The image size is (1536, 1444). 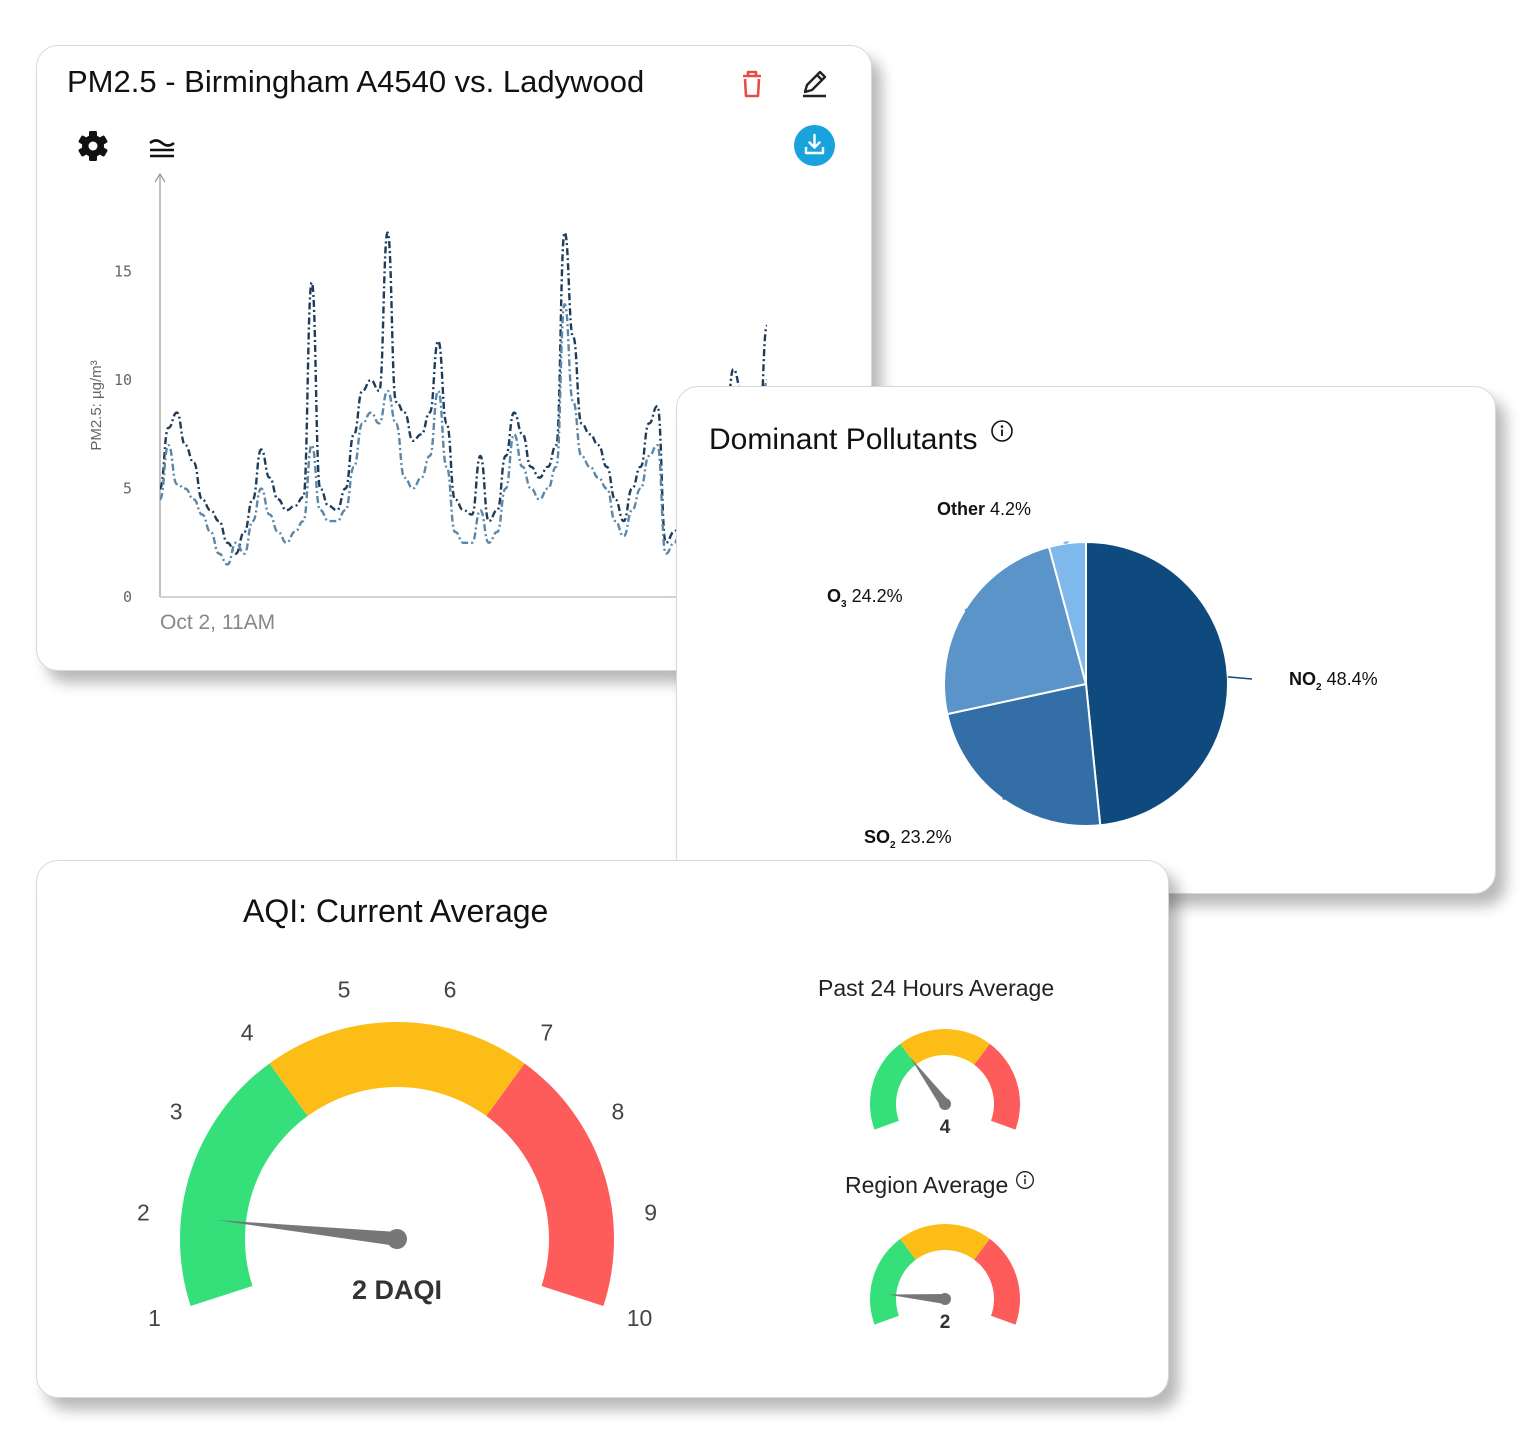 I want to click on pie-label: O3 24.2%, so click(x=865, y=598).